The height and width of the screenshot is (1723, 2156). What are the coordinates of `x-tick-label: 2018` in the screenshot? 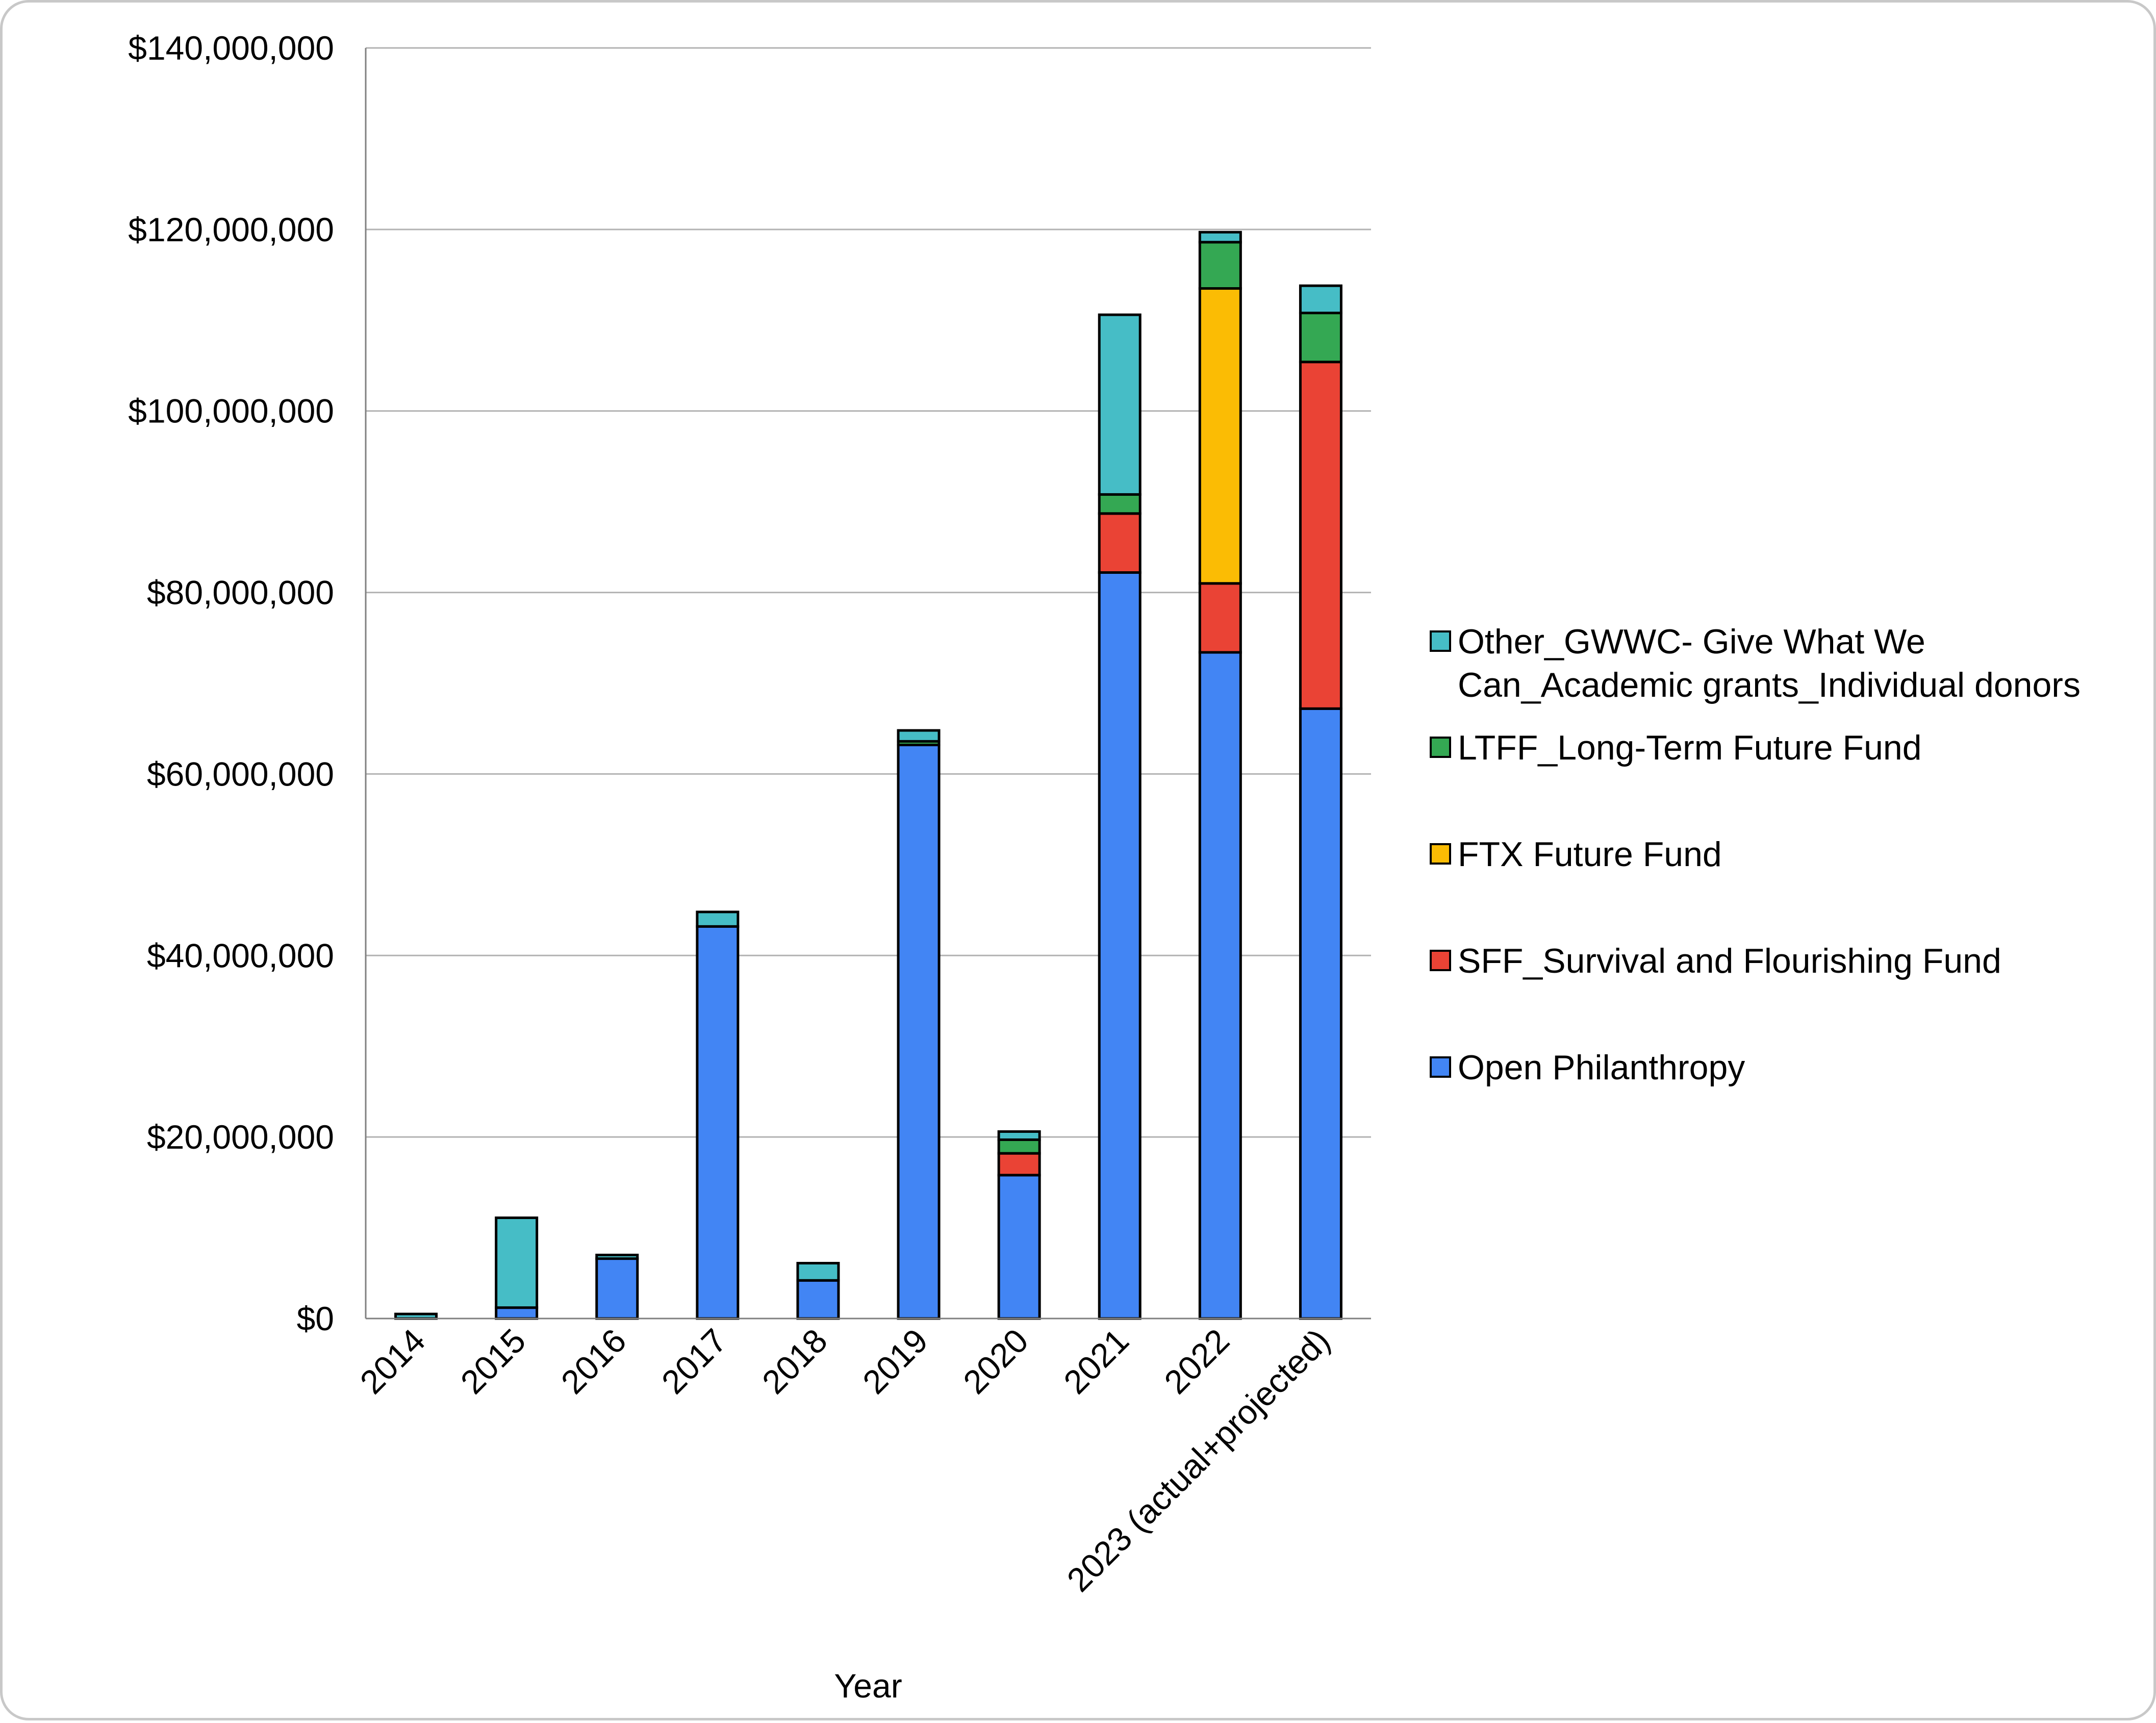 It's located at (794, 1361).